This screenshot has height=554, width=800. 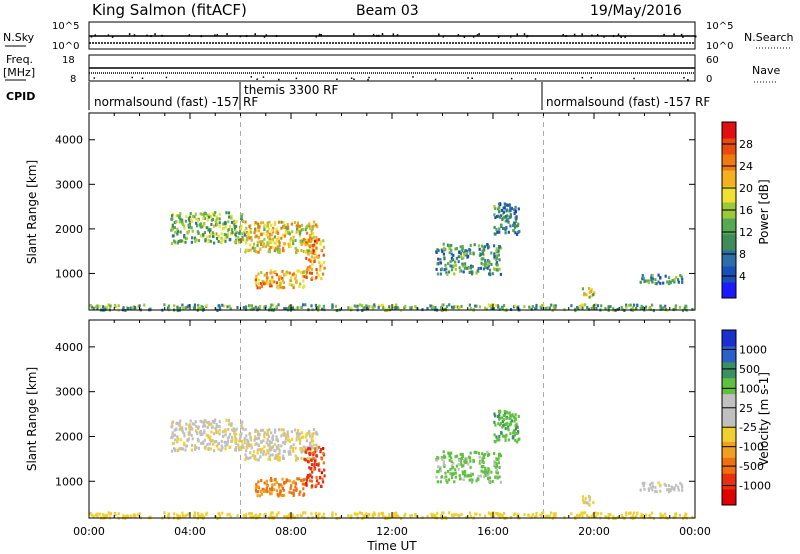 I want to click on freq-panel: Freq. [MHz] 18 8 60 0 Nave, so click(x=391, y=69).